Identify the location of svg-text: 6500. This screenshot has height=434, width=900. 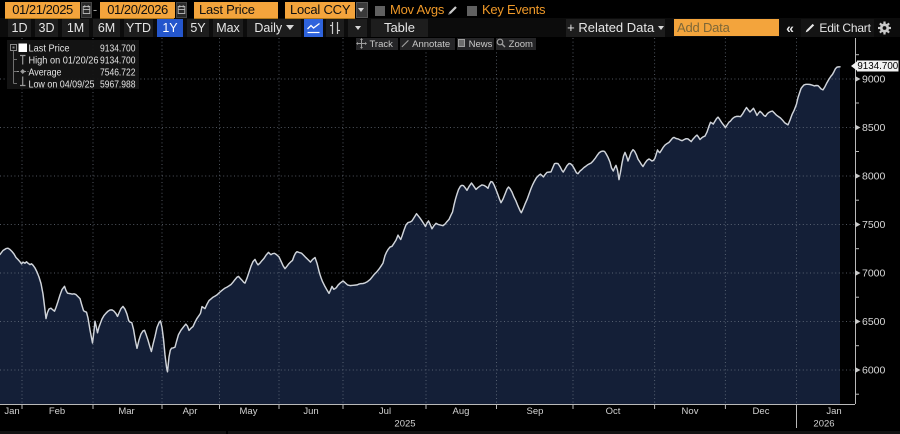
(874, 322).